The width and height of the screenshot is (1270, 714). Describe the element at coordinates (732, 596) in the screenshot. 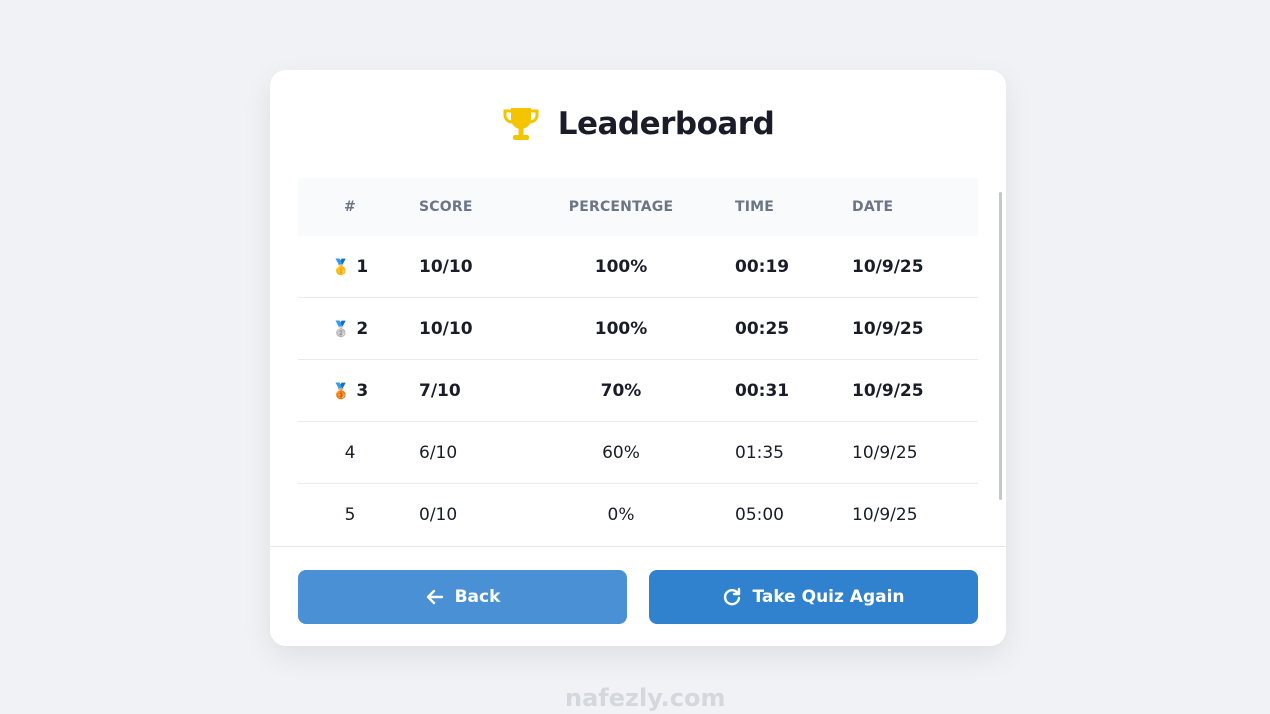

I see `refresh-icon` at that location.